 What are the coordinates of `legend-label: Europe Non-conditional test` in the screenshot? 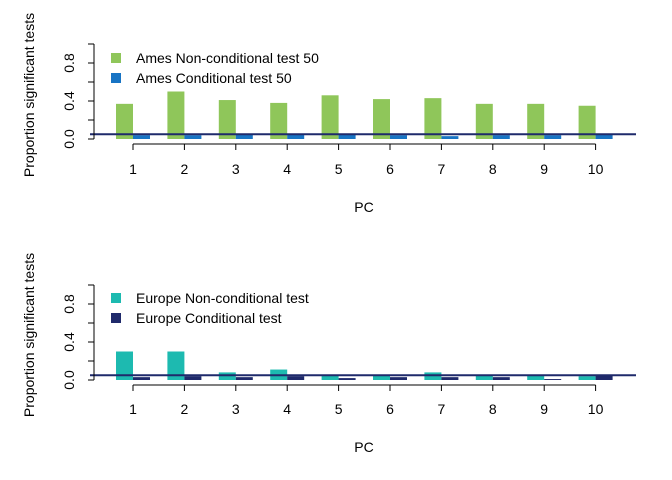 It's located at (222, 298).